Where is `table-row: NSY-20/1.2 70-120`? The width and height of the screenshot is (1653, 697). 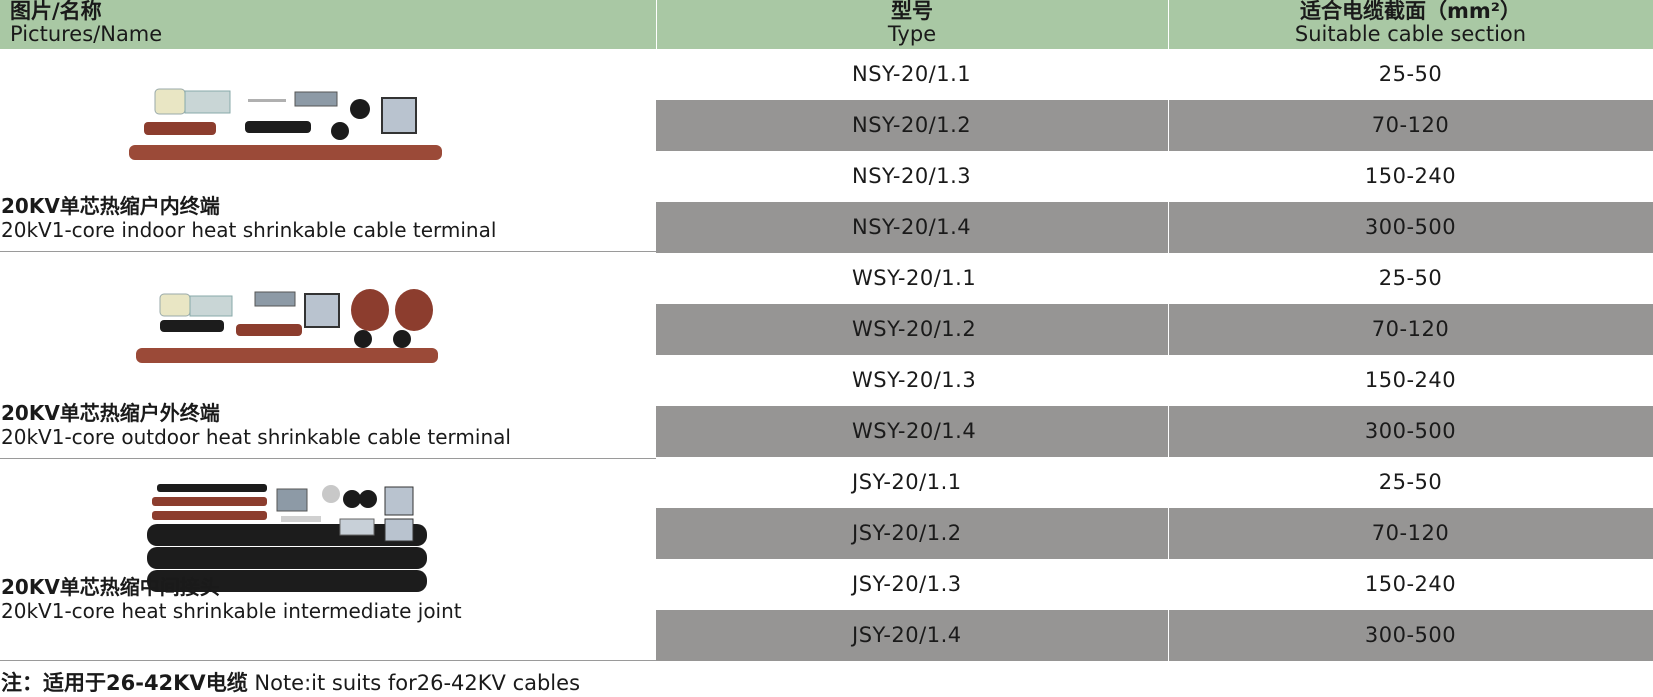
table-row: NSY-20/1.2 70-120 is located at coordinates (1154, 125).